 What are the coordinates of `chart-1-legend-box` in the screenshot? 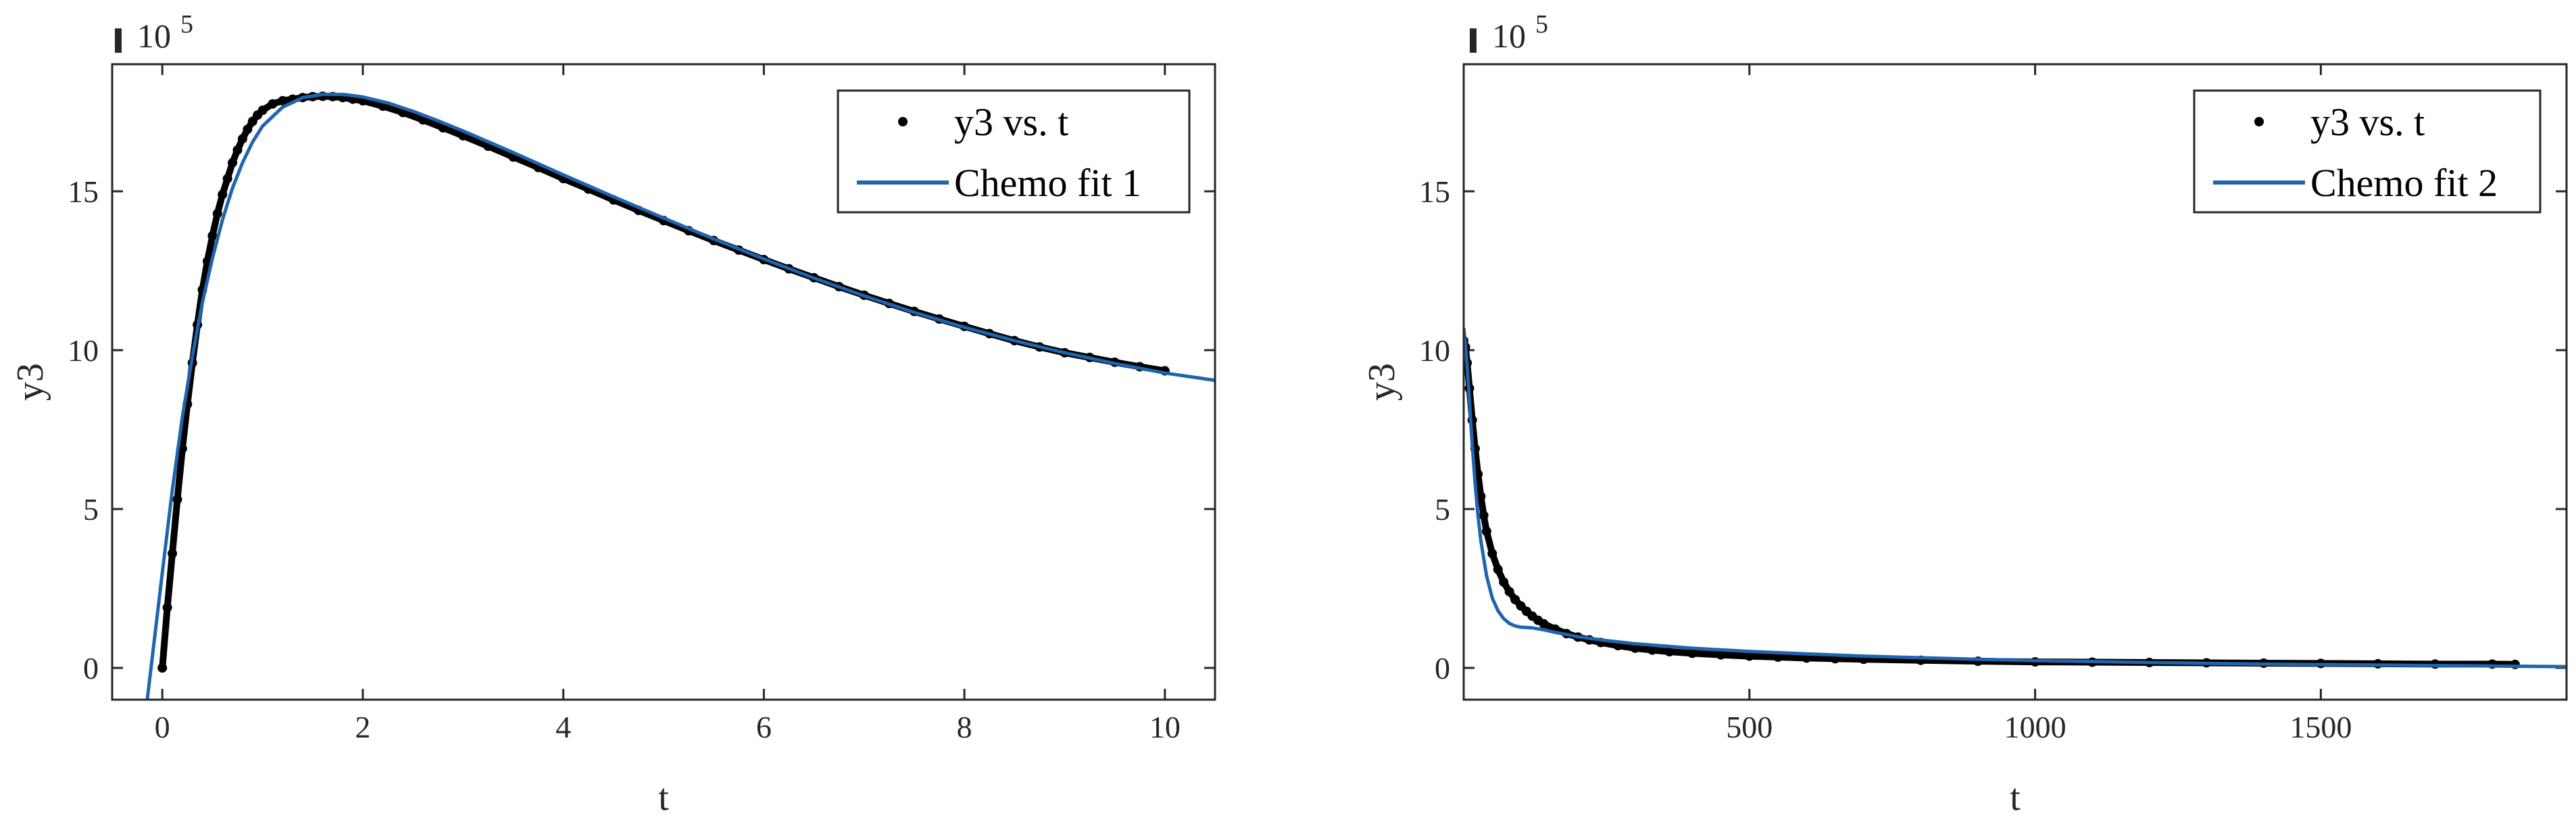 It's located at (1014, 151).